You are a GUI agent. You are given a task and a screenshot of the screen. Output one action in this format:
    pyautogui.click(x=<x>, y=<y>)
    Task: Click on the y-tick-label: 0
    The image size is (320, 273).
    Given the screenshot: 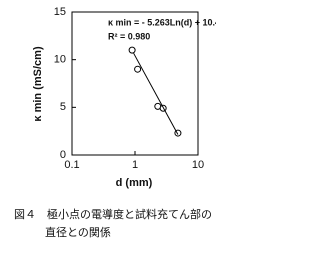 What is the action you would take?
    pyautogui.click(x=63, y=155)
    